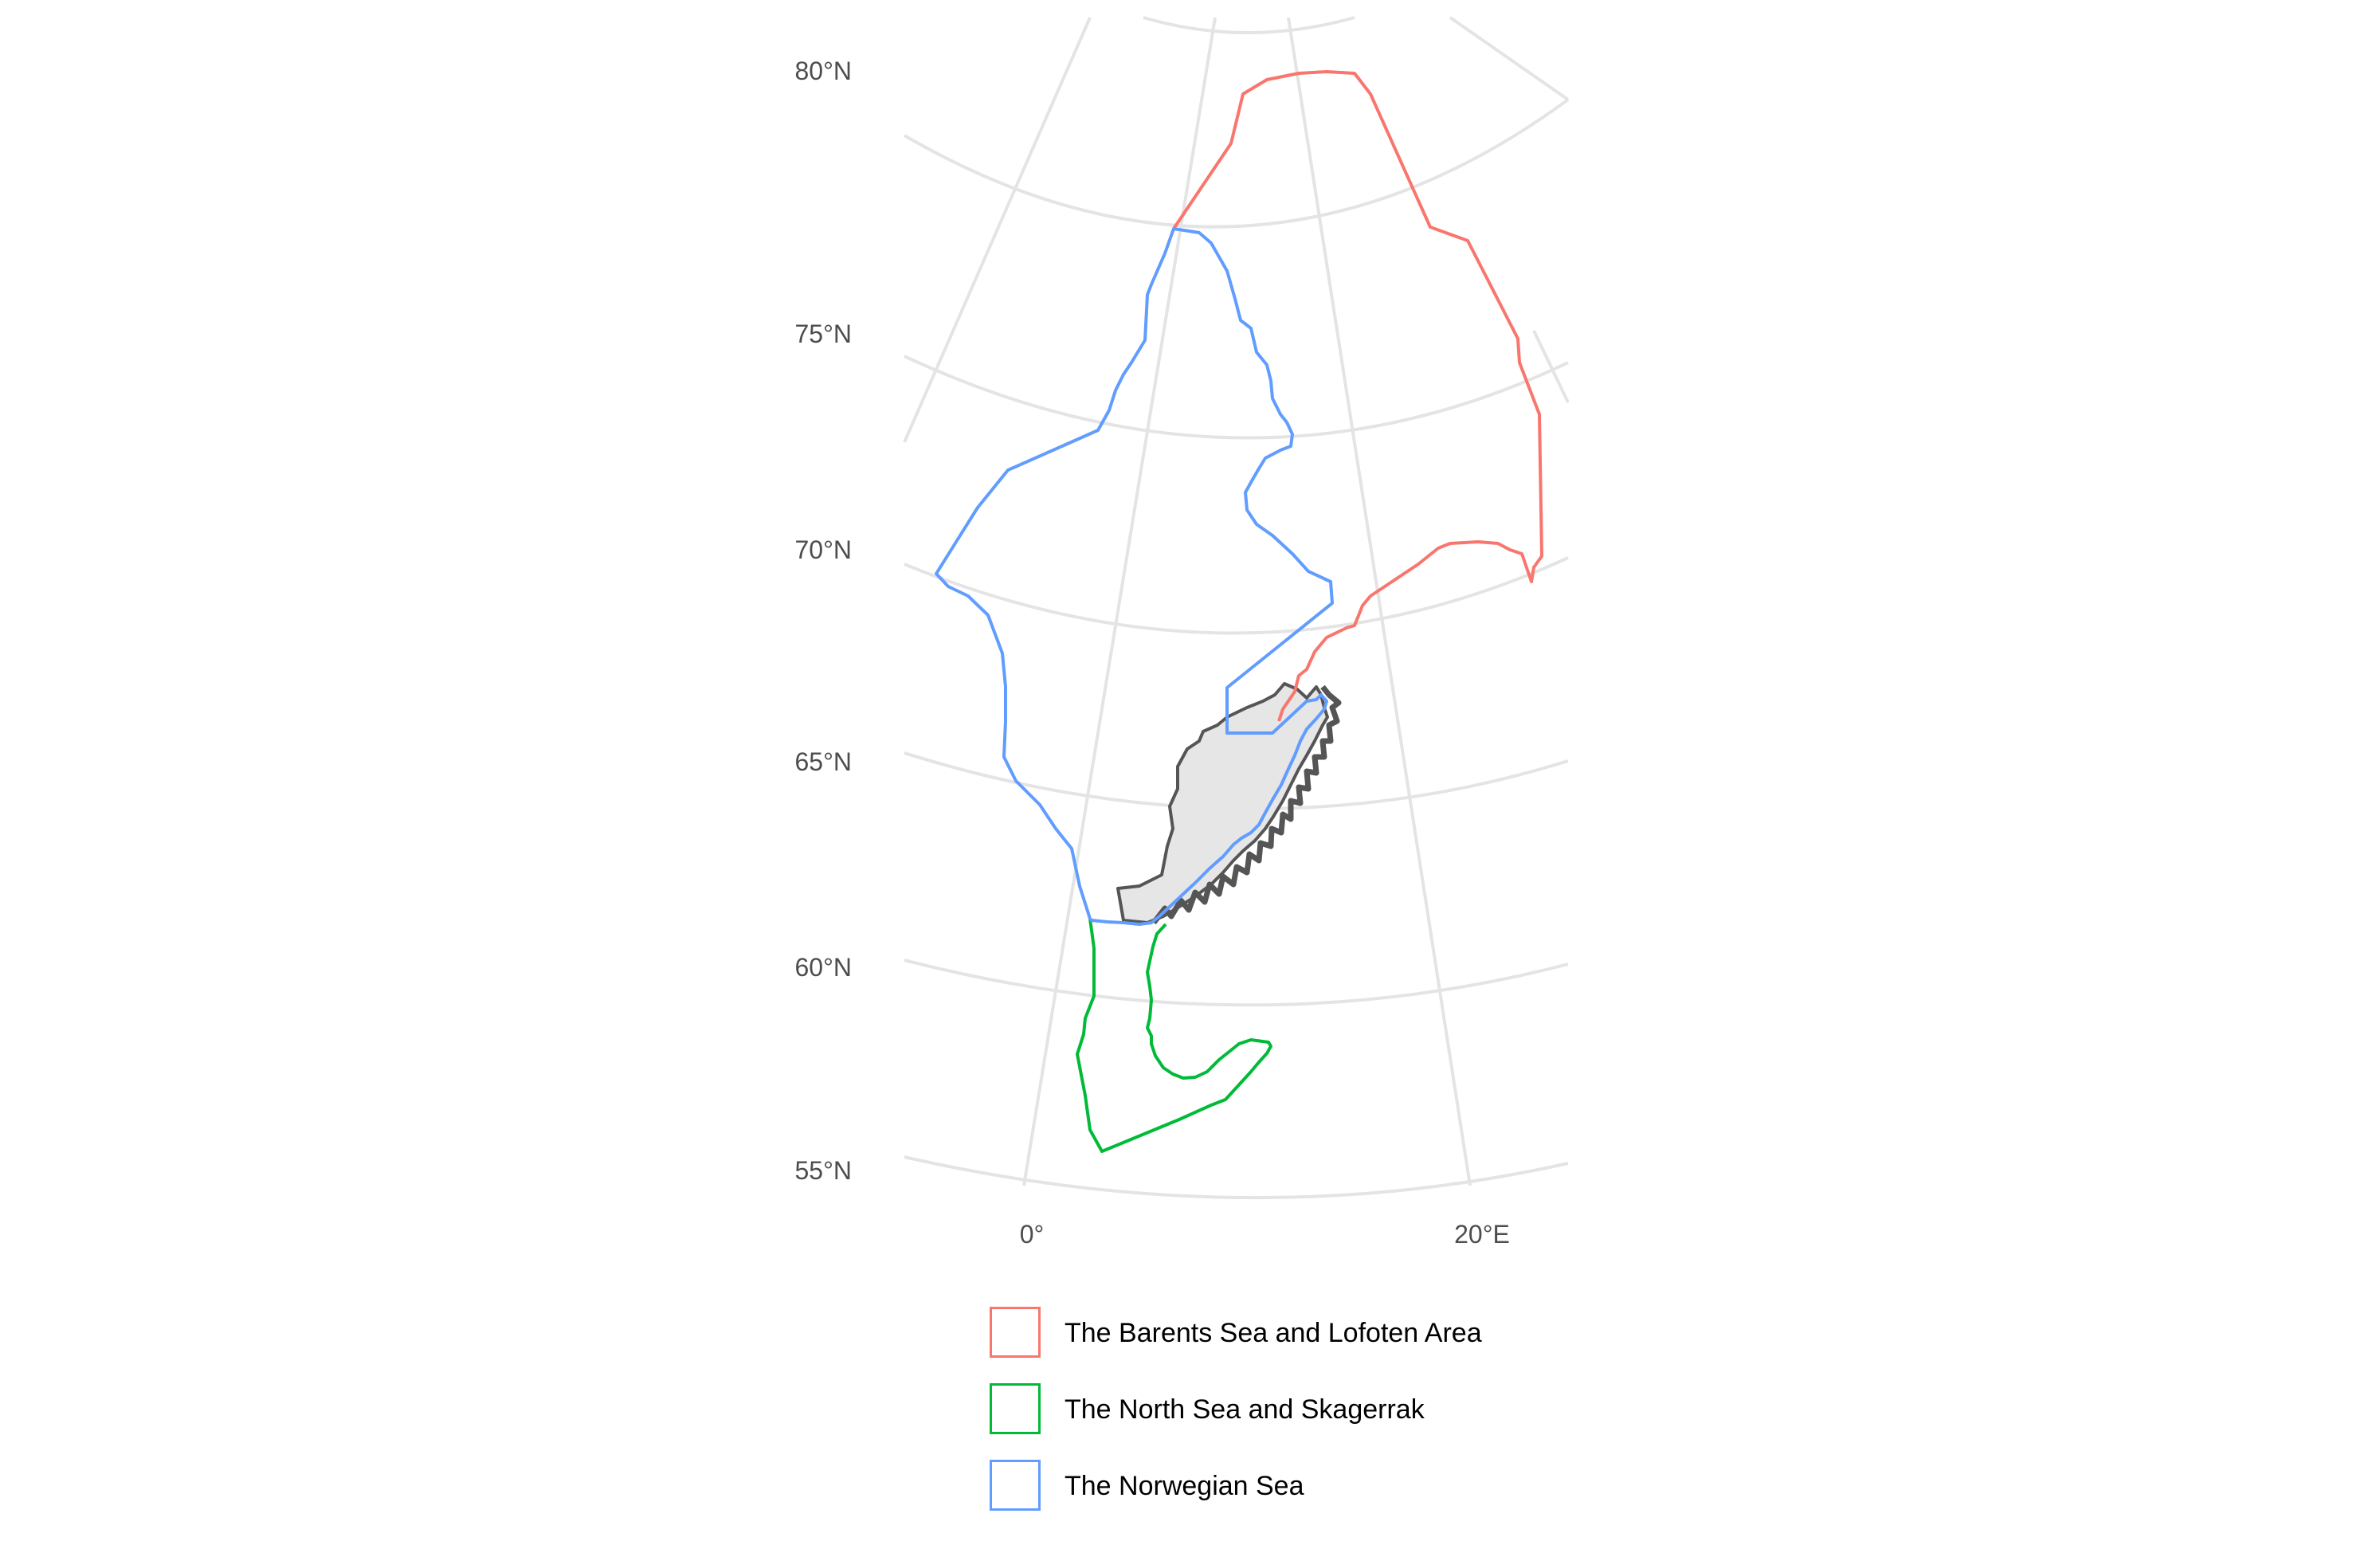 This screenshot has height=1541, width=2380. I want to click on legend-item-north-sea: The North Sea and Skagerrak, so click(1268, 1410).